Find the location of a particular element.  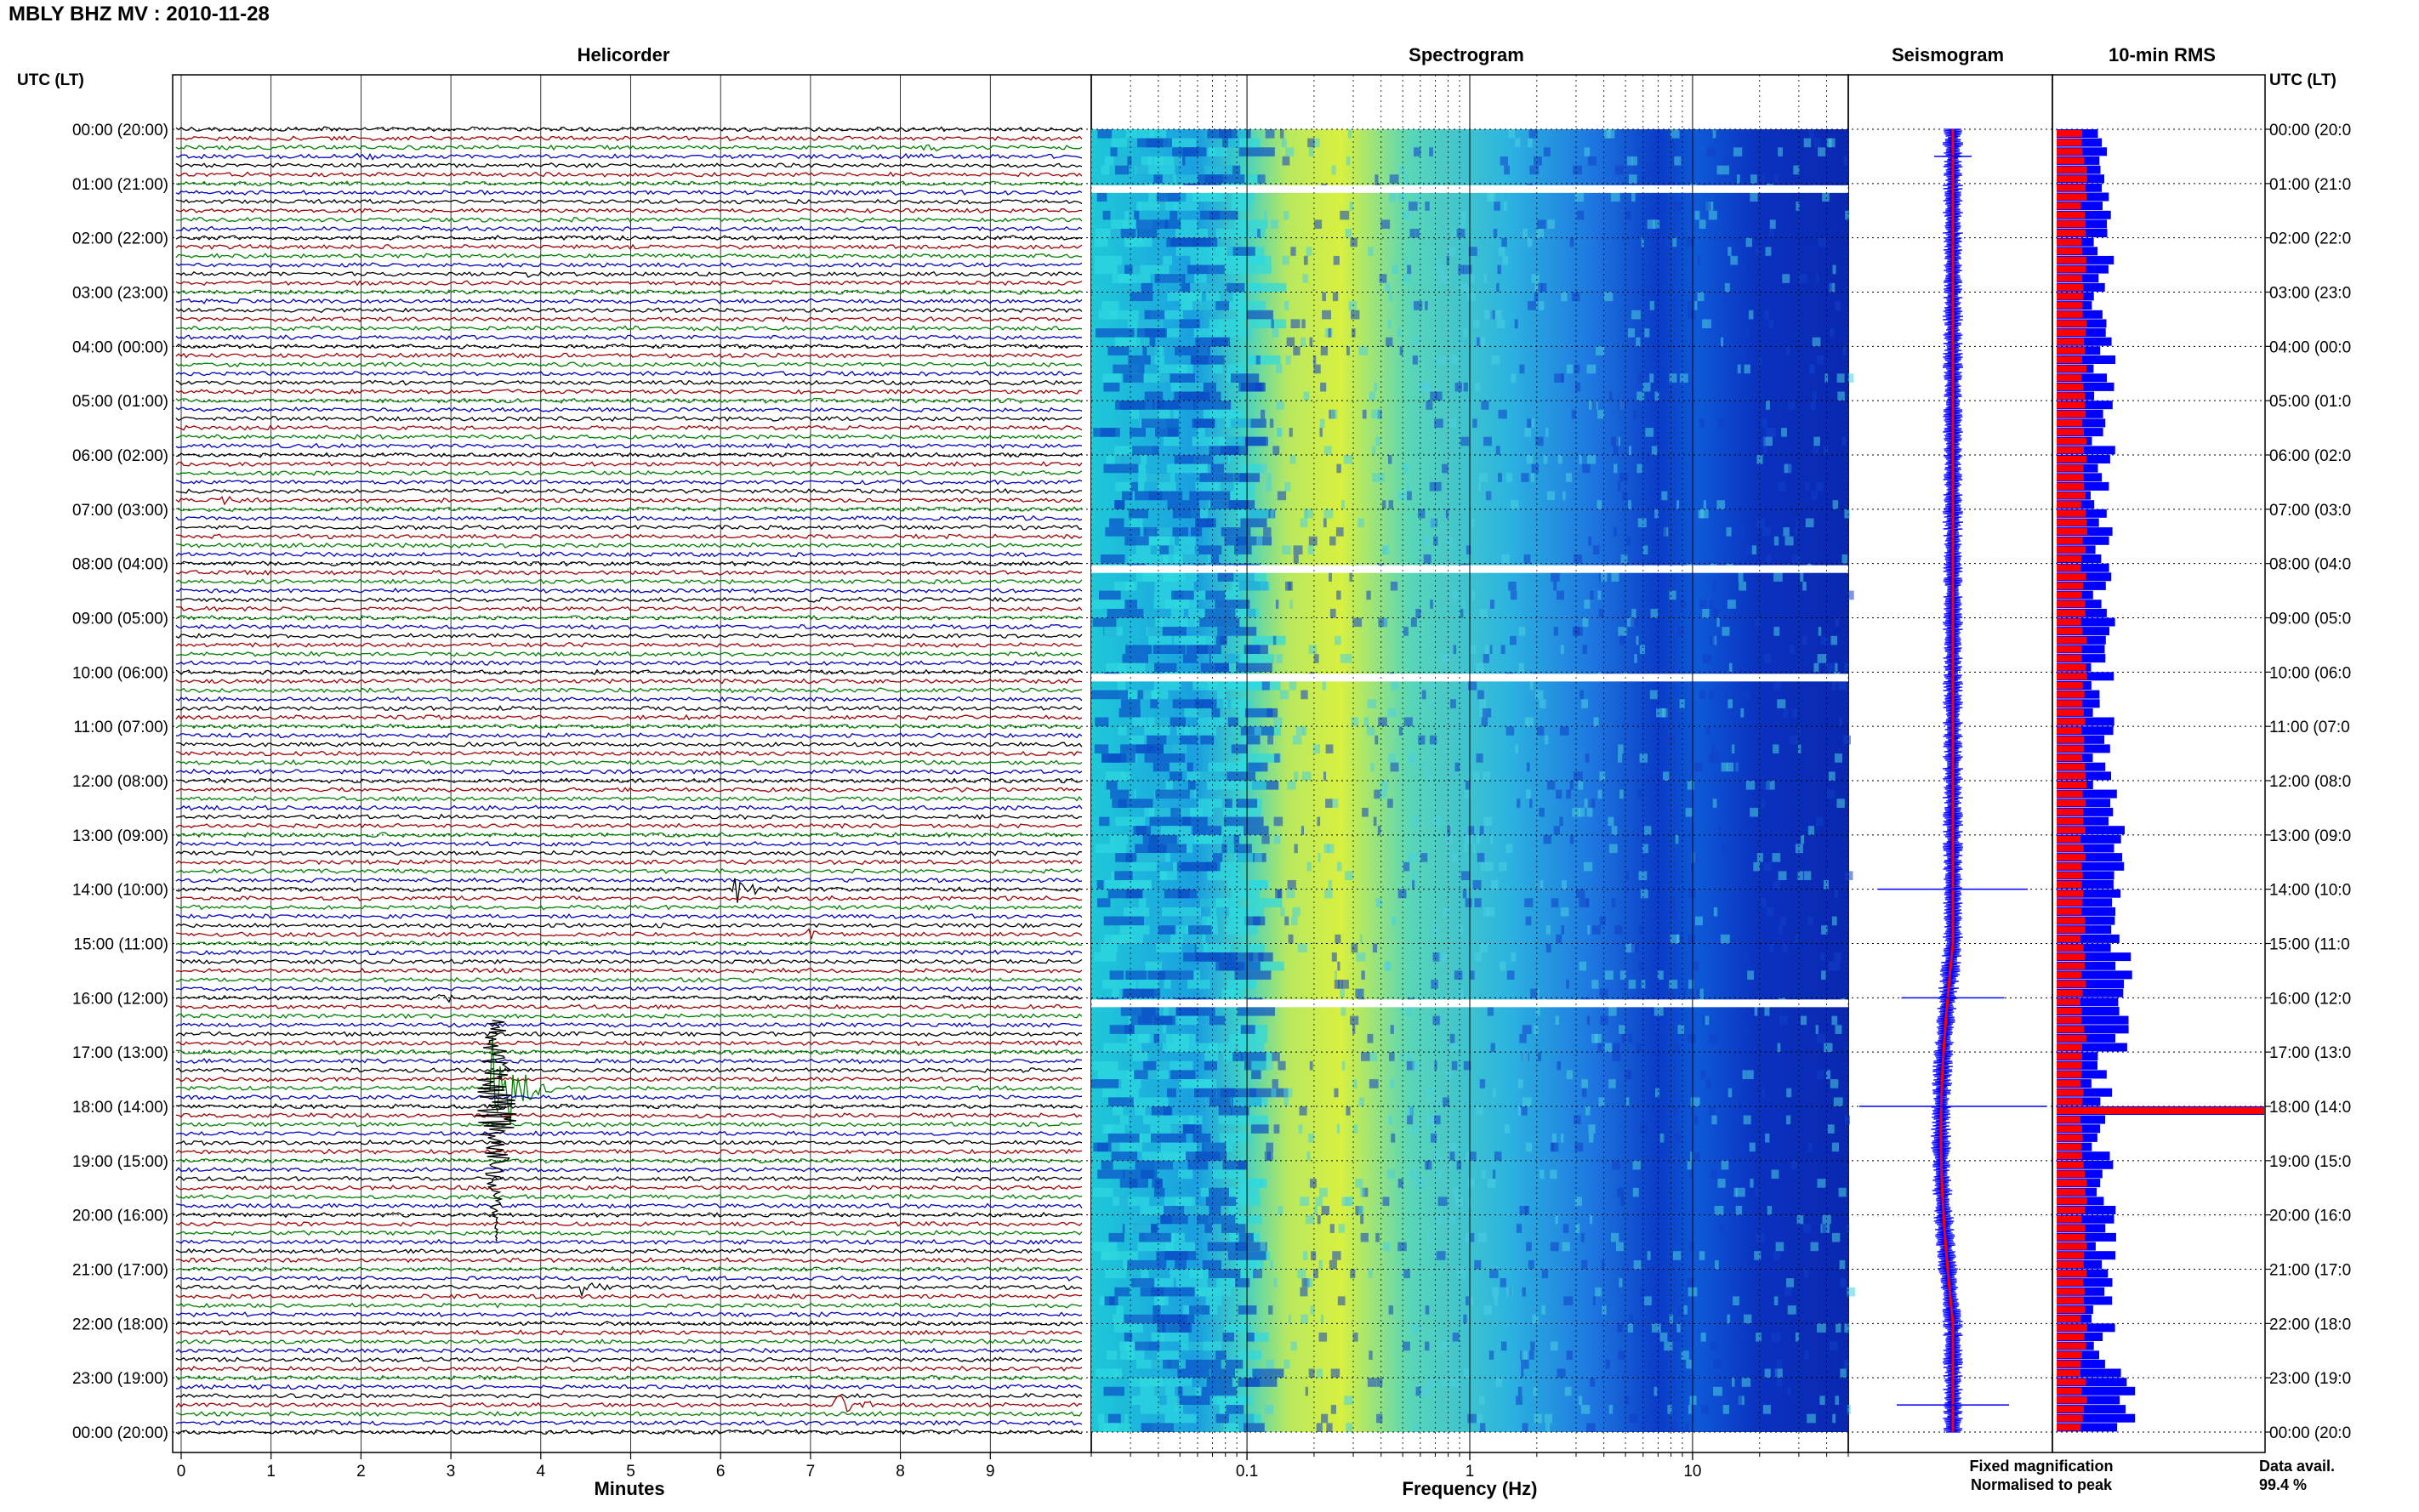

time-label-right: 11:00 (07:0 is located at coordinates (2309, 727).